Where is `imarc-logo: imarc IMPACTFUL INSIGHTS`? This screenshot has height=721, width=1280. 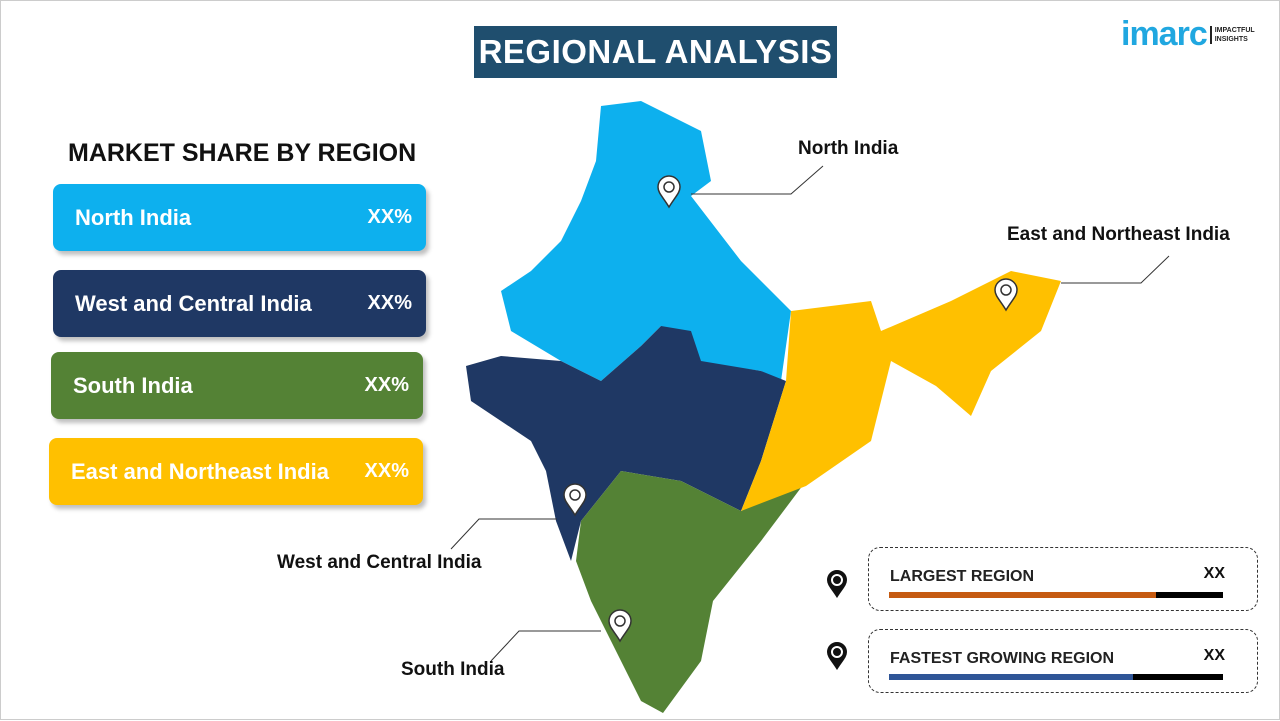
imarc-logo: imarc IMPACTFUL INSIGHTS is located at coordinates (1188, 34).